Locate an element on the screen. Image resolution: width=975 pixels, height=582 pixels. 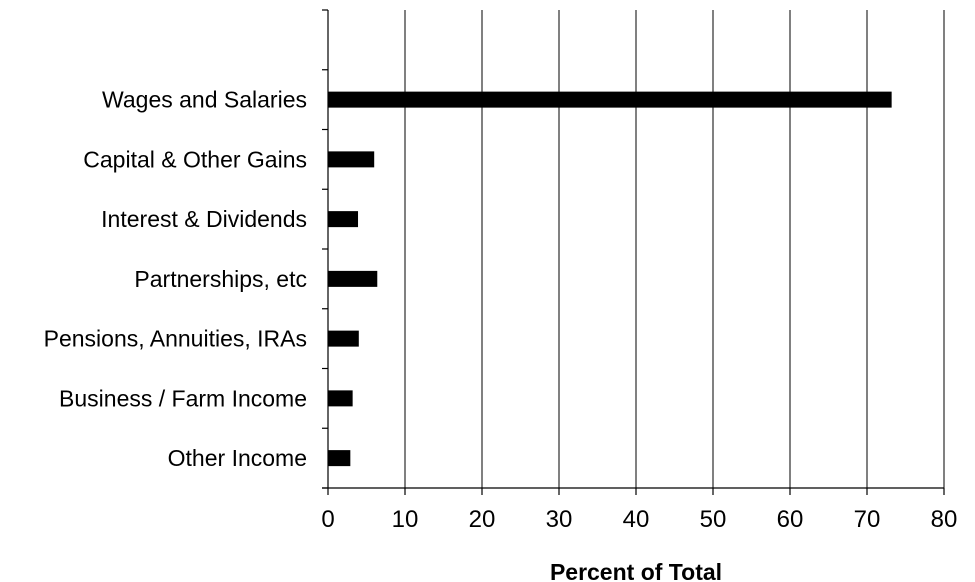
x-tick-label: 70 is located at coordinates (867, 519).